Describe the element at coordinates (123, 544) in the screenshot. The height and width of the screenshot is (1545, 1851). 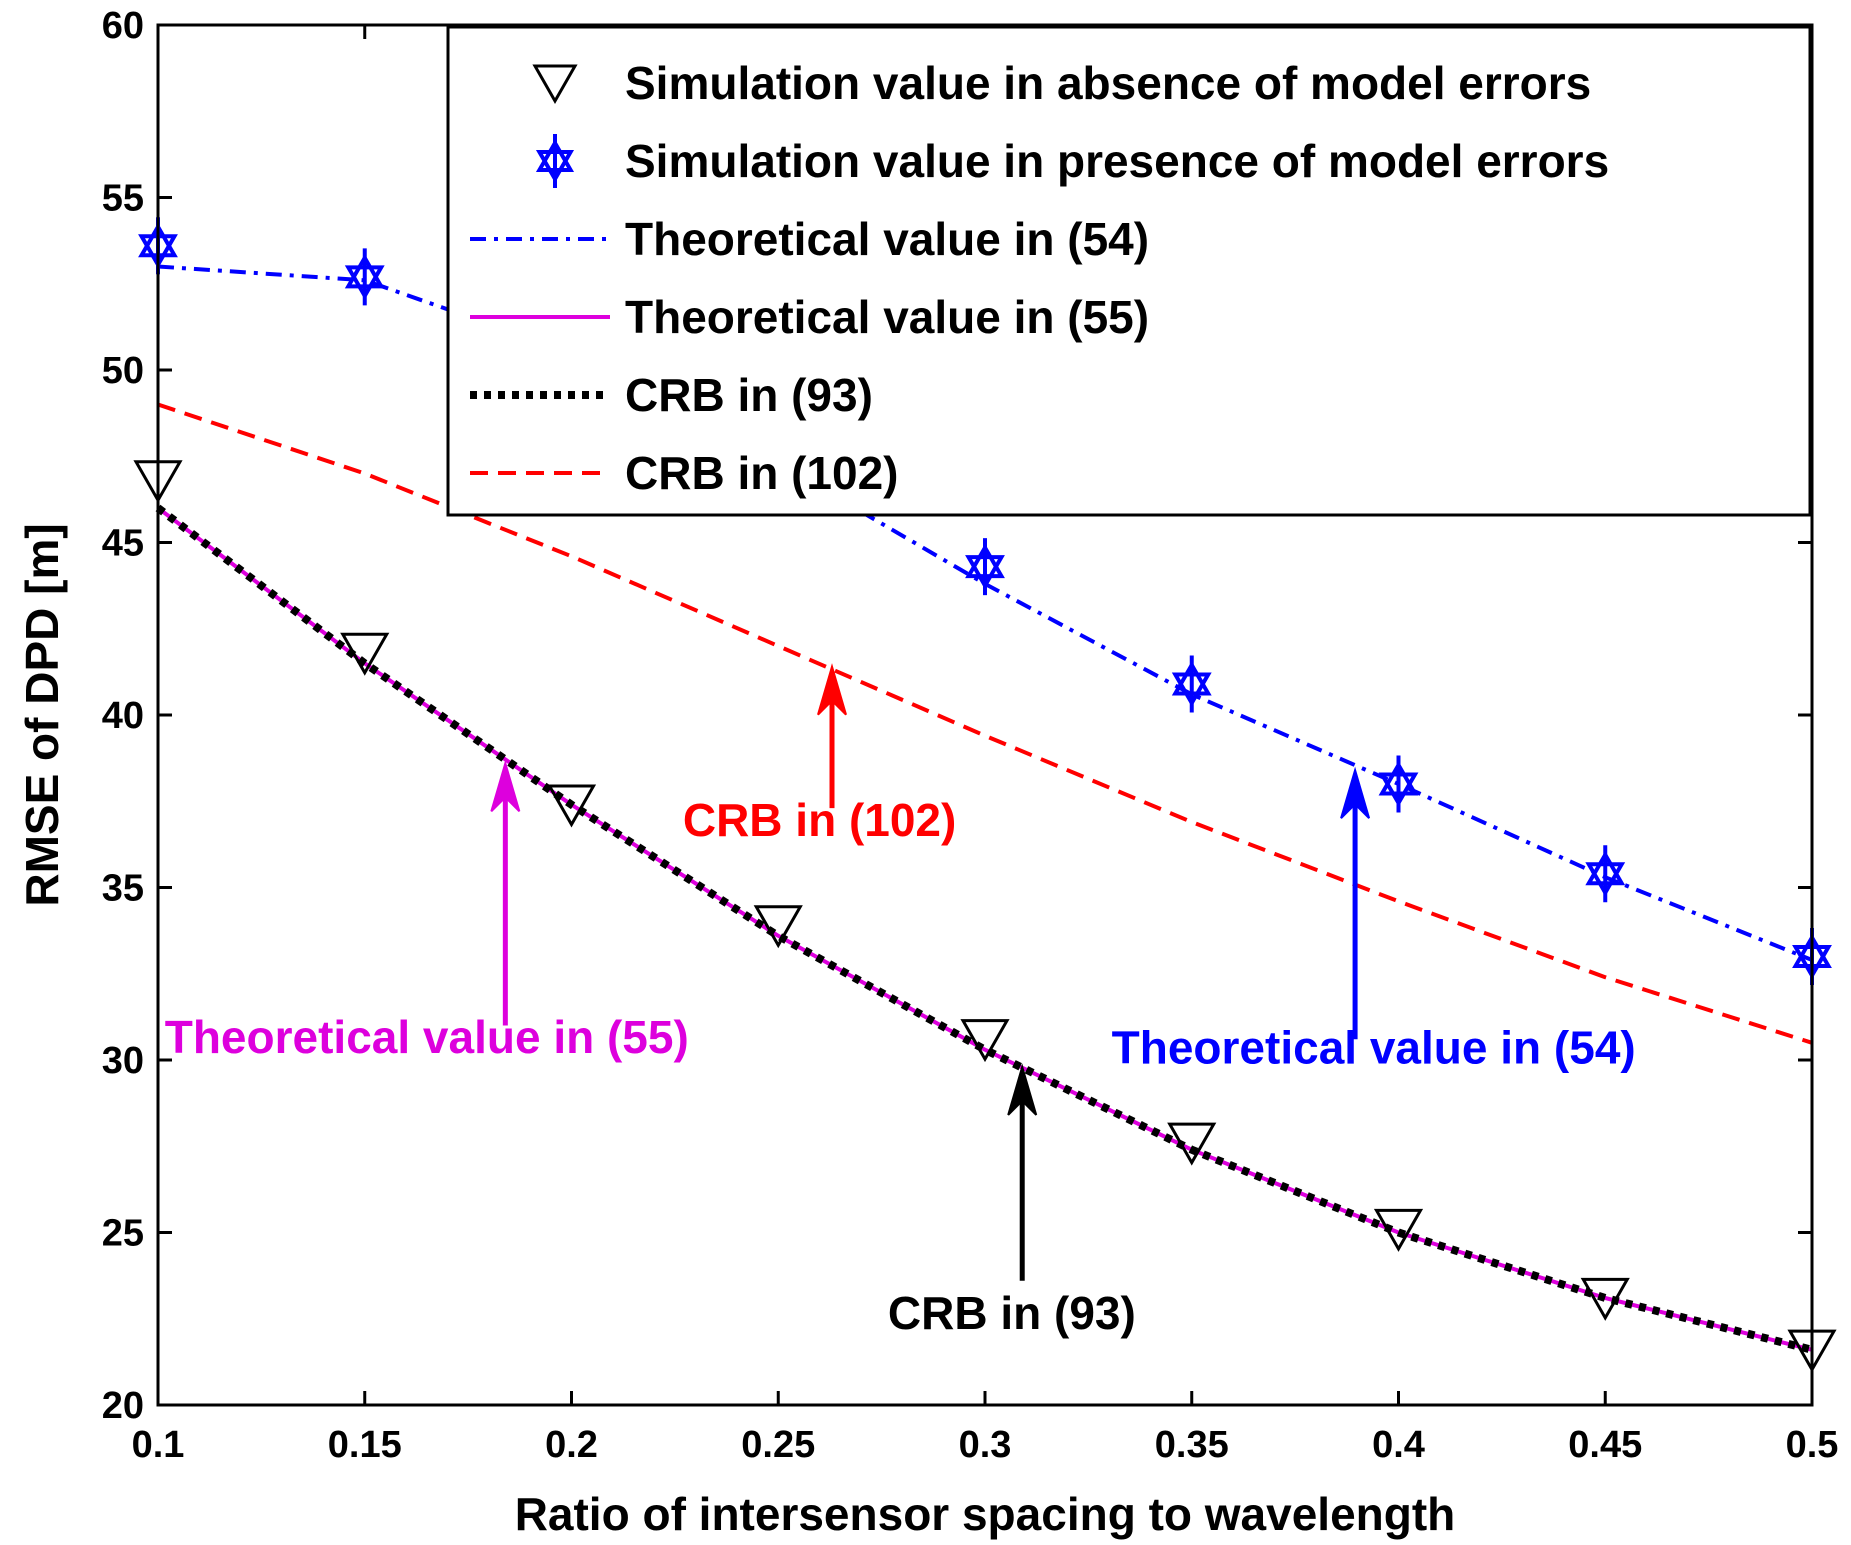
I see `y-tick-label: 45` at that location.